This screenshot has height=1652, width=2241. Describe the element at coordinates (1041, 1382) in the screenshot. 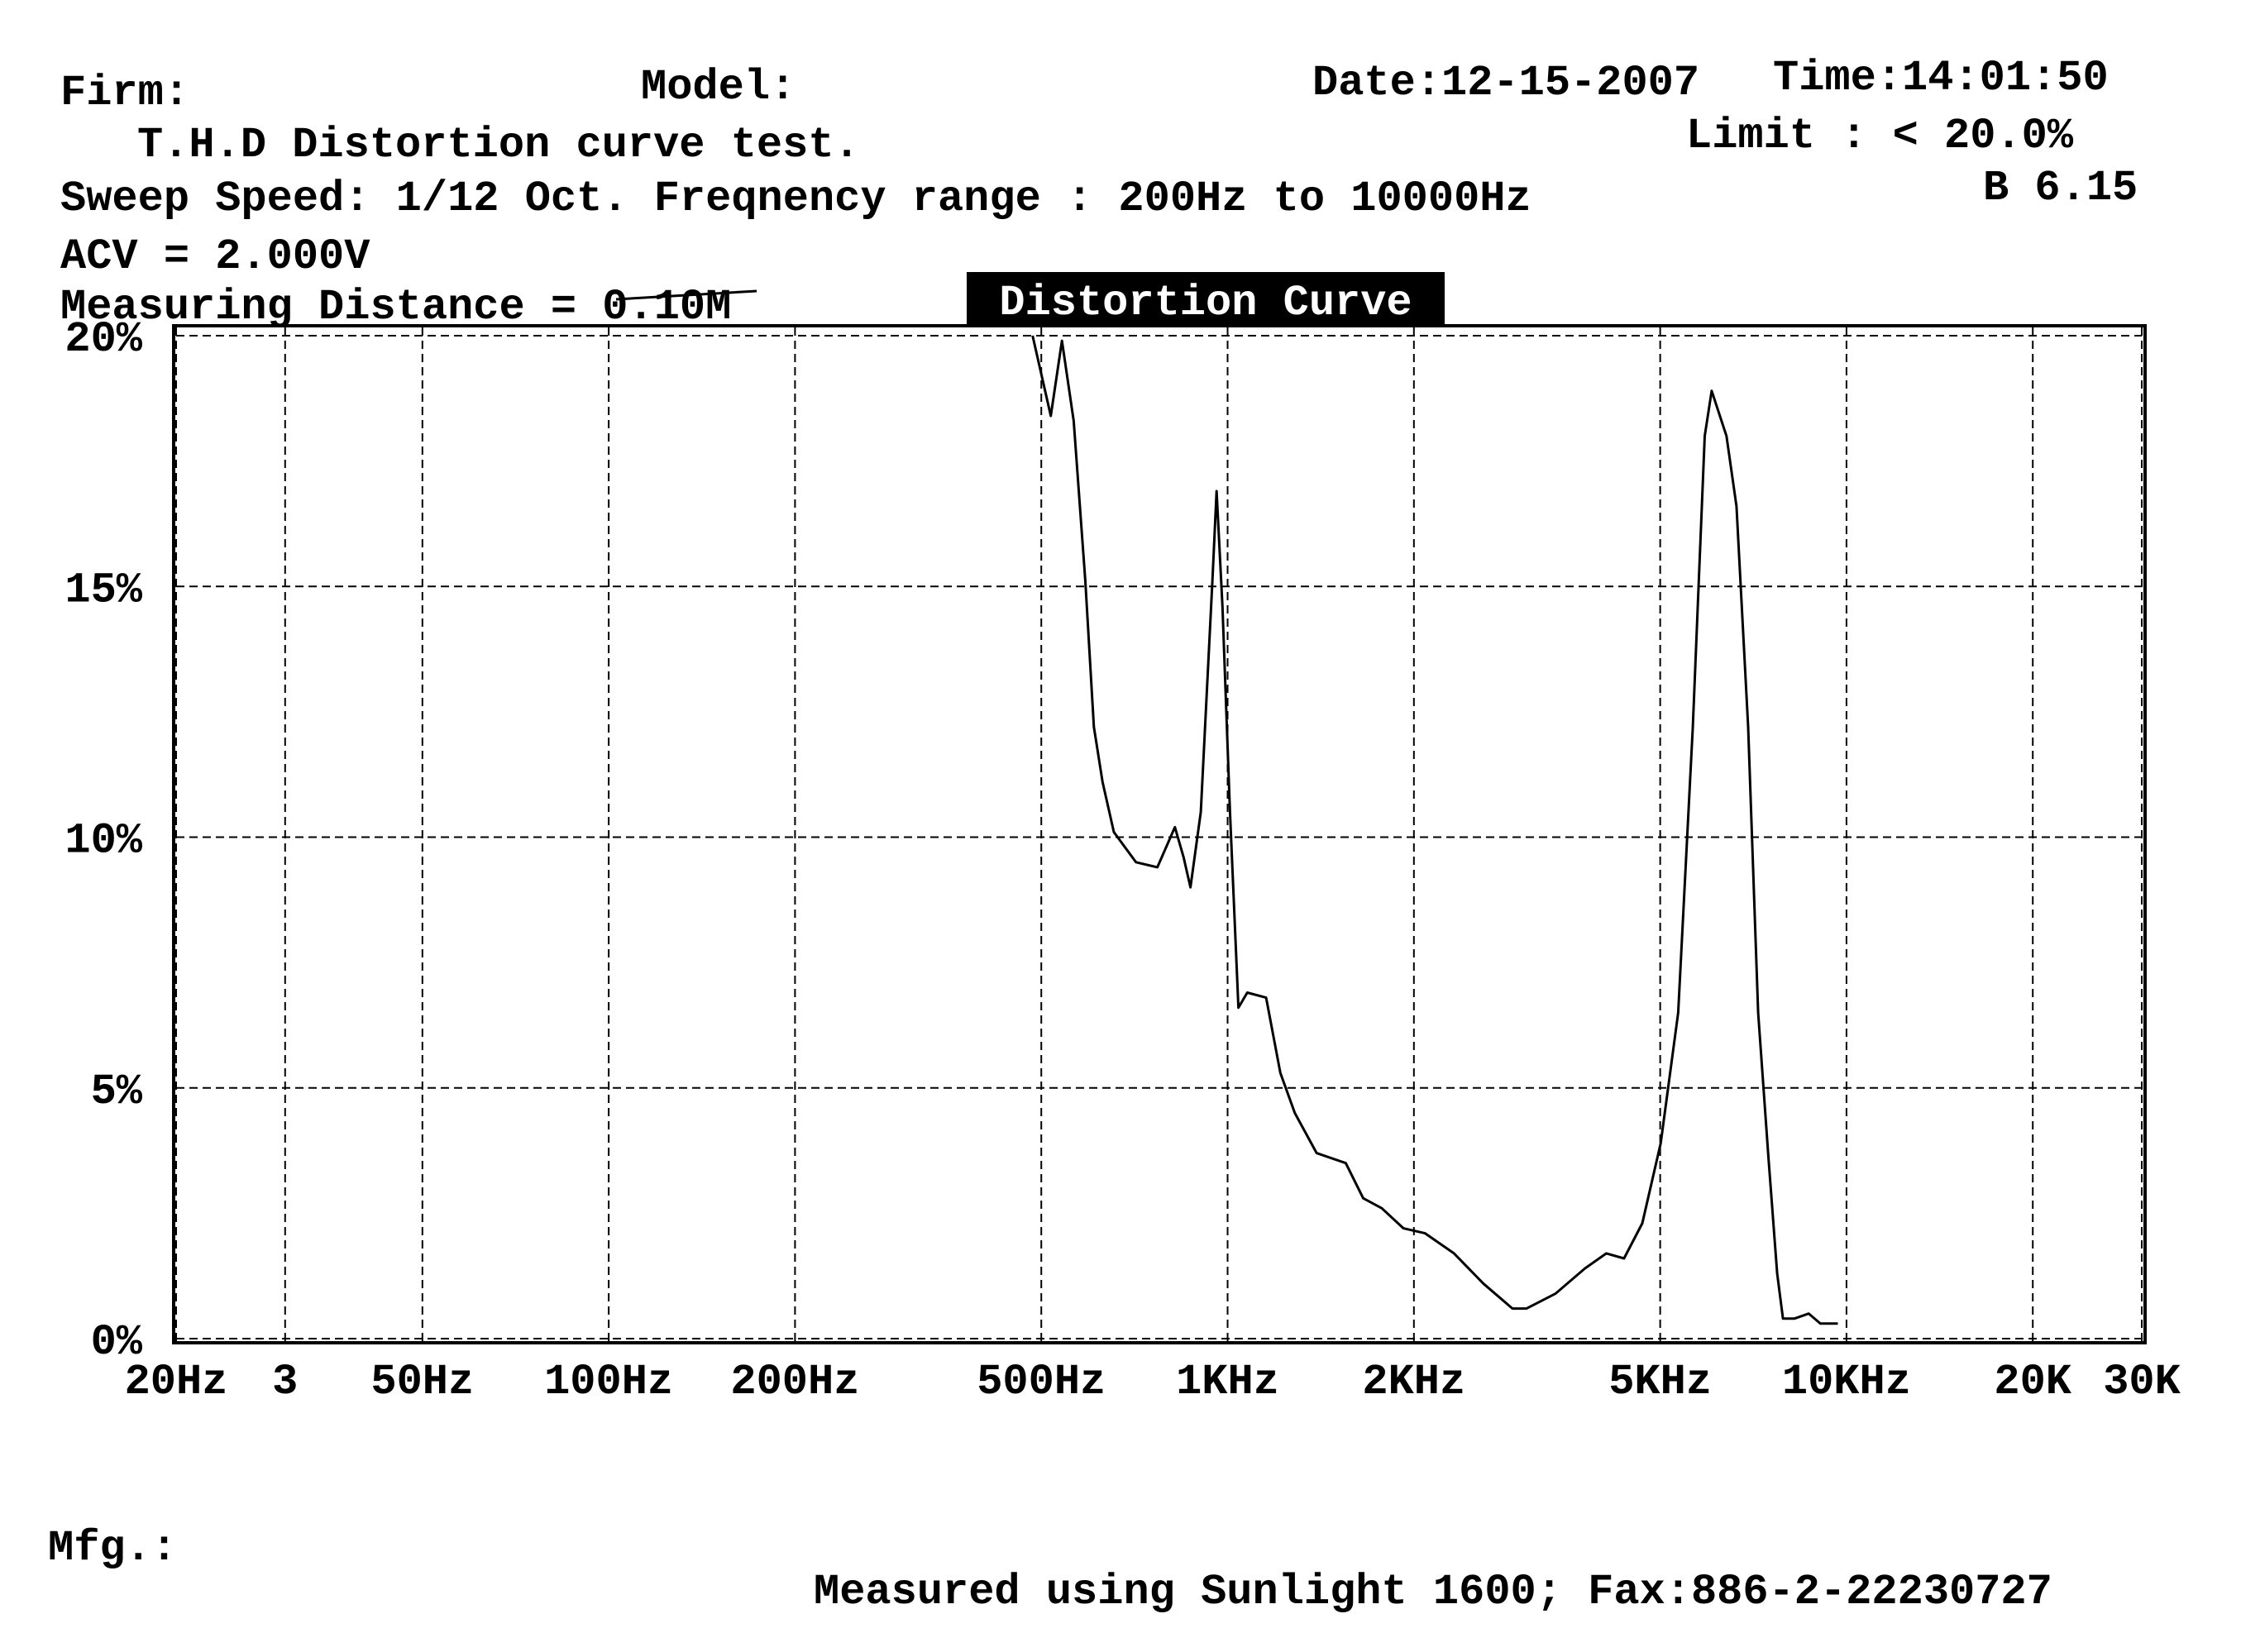

I see `x-tick-label: 500Hz` at that location.